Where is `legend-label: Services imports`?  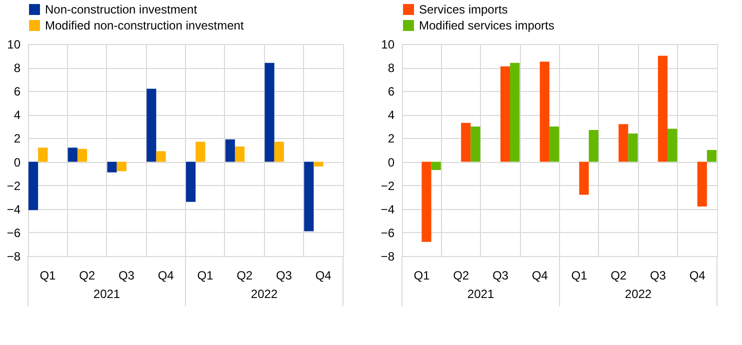
legend-label: Services imports is located at coordinates (463, 9).